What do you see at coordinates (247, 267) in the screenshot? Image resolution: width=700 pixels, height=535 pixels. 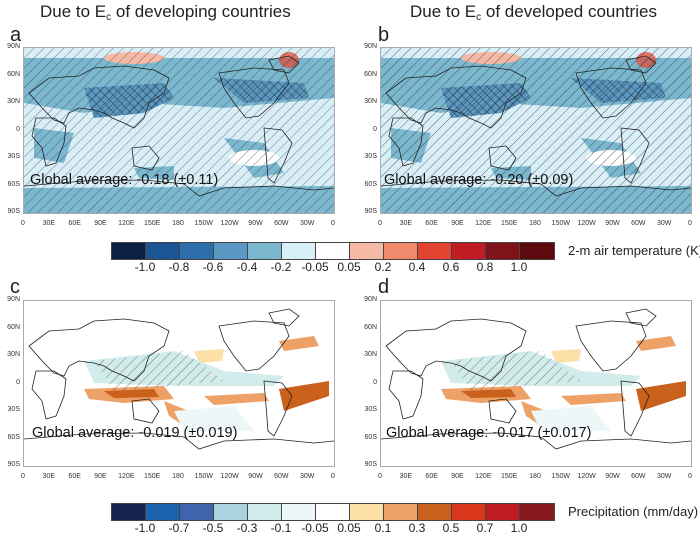 I see `colorbar-tick-label: -0.4` at bounding box center [247, 267].